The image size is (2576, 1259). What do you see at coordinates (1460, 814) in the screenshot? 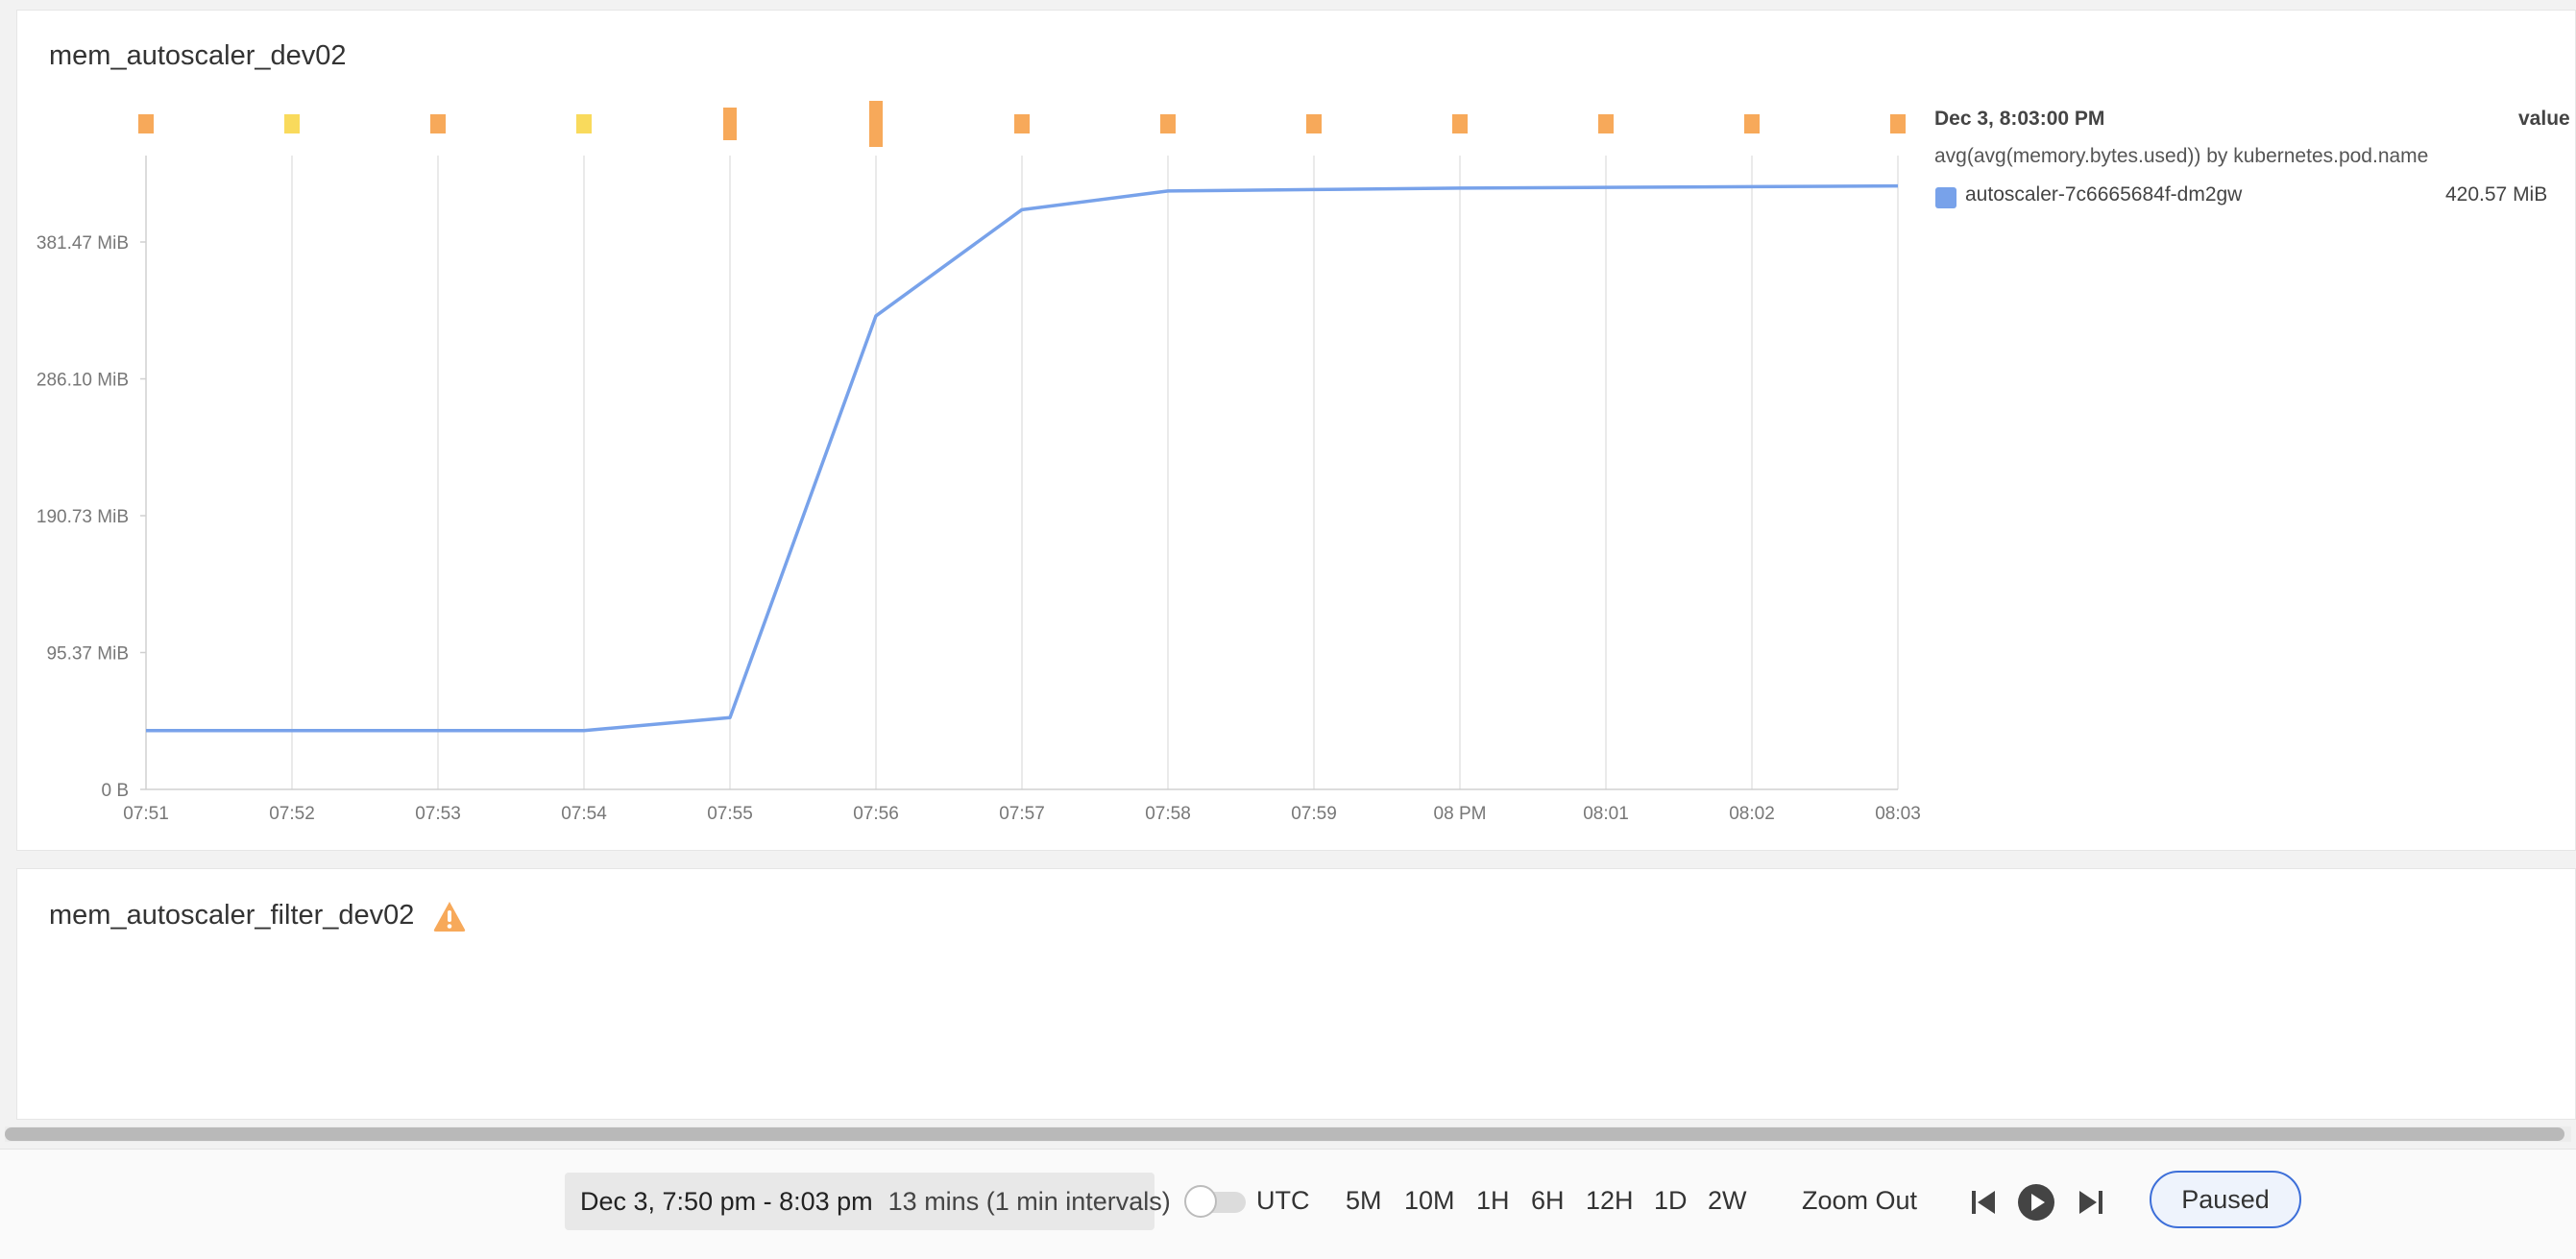
I see `x-tick-label: 08 PM` at bounding box center [1460, 814].